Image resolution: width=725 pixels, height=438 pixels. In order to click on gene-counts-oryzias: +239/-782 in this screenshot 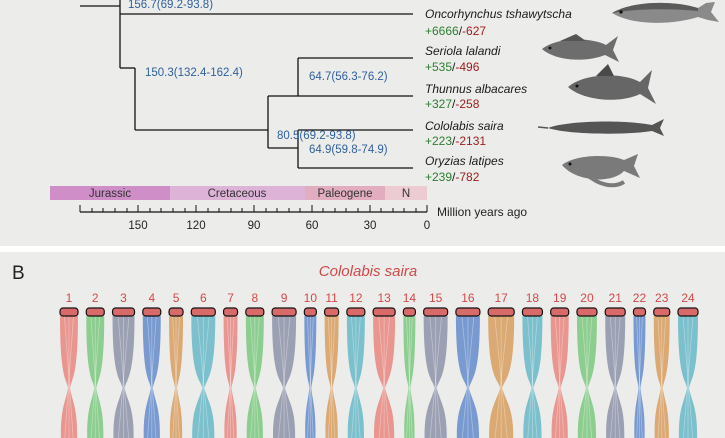, I will do `click(452, 177)`.